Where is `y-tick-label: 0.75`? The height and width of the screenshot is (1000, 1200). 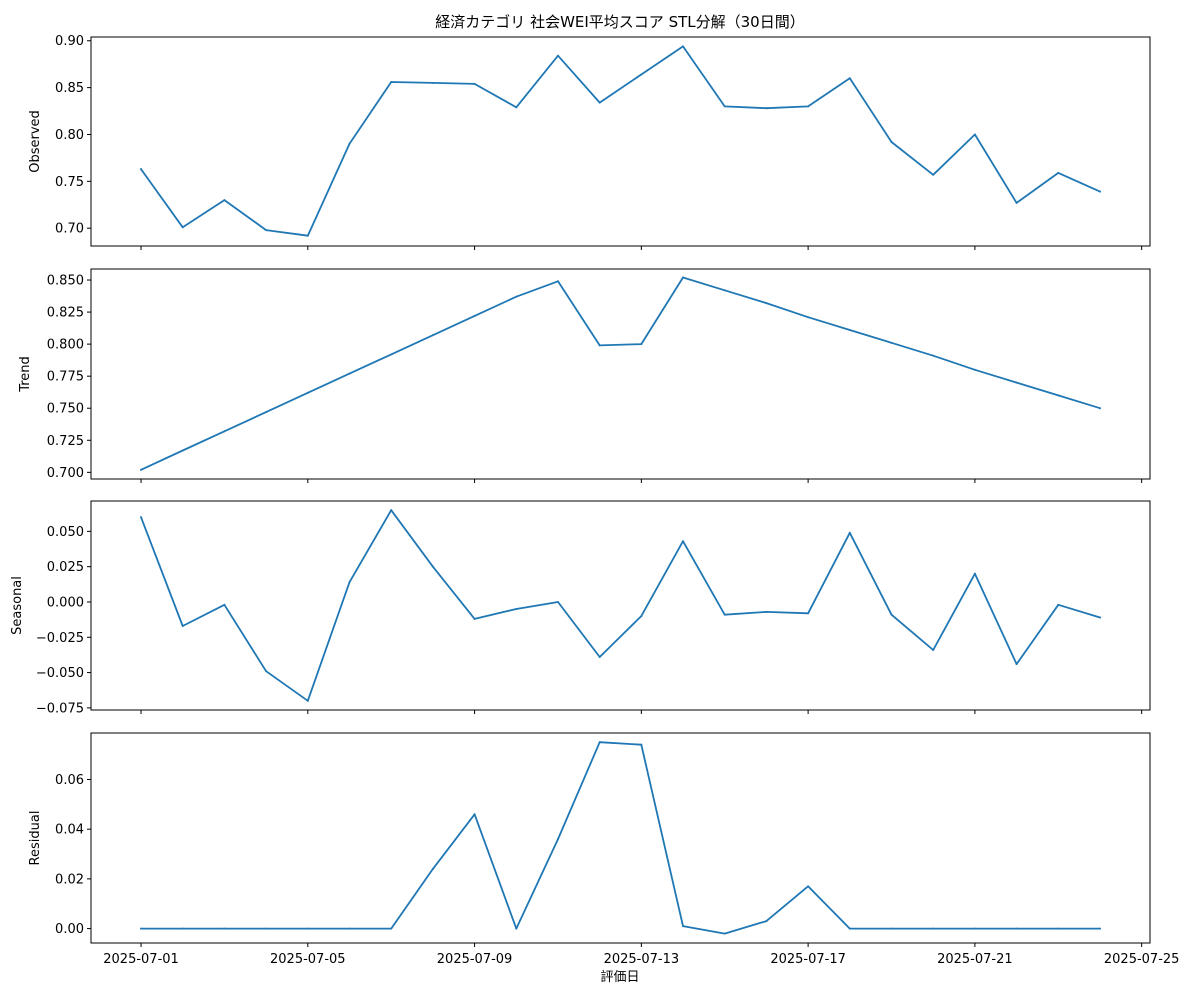
y-tick-label: 0.75 is located at coordinates (69, 182).